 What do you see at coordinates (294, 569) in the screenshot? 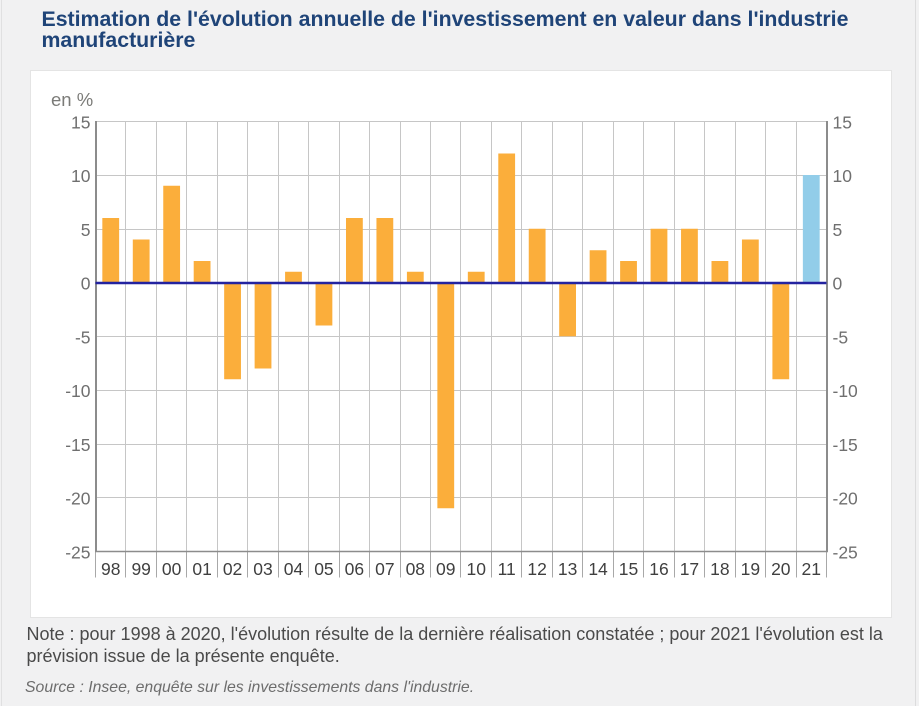
I see `svg-text: 04` at bounding box center [294, 569].